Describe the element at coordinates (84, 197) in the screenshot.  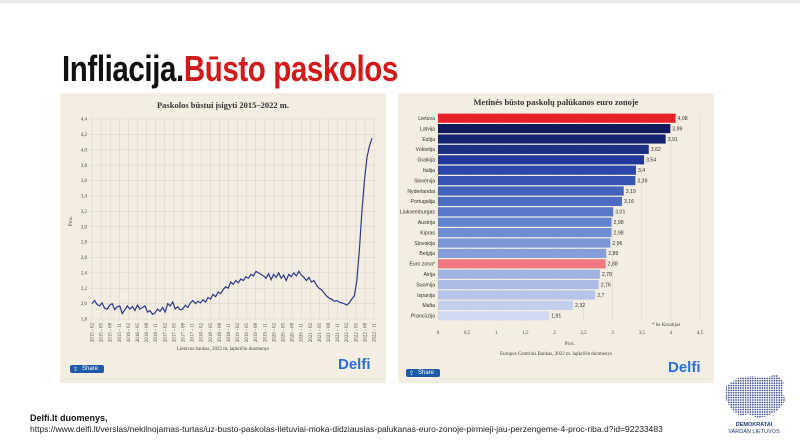
I see `line-y-tick-label: 3,4` at that location.